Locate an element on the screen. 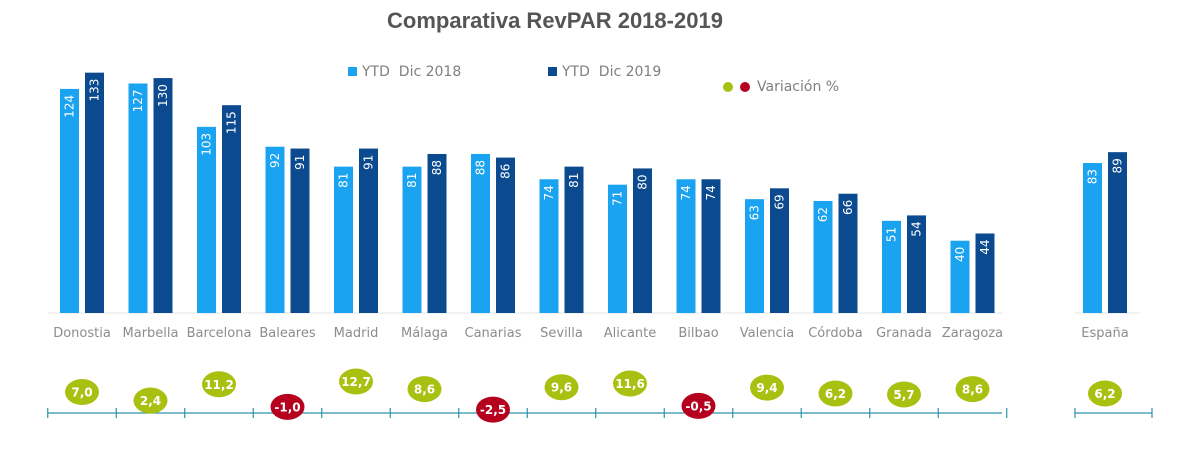 Image resolution: width=1183 pixels, height=453 pixels. variation-label: 11,6 is located at coordinates (630, 384).